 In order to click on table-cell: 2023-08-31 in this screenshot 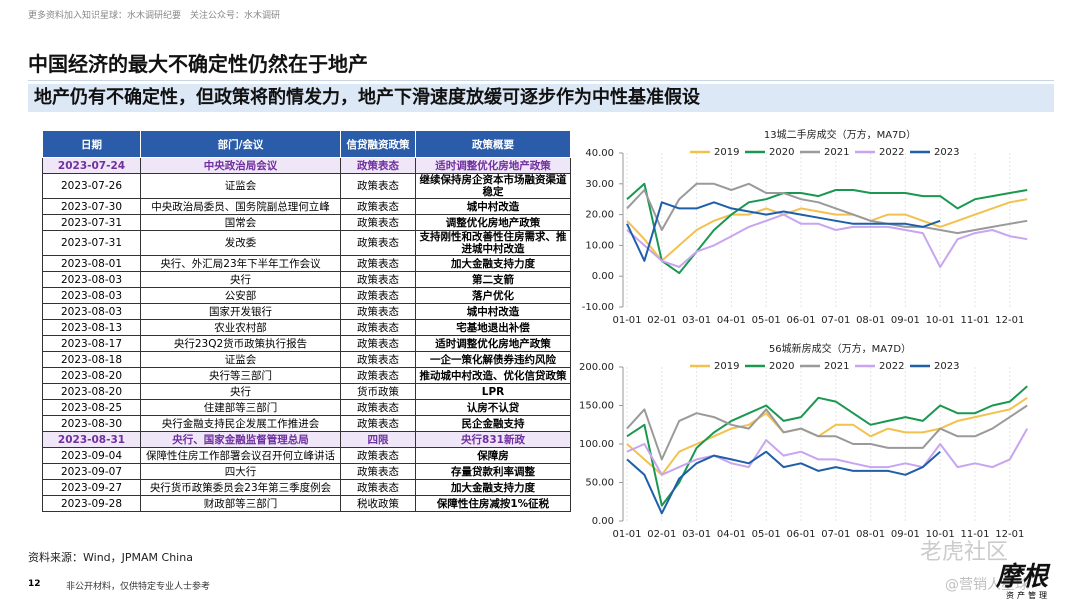, I will do `click(91, 439)`.